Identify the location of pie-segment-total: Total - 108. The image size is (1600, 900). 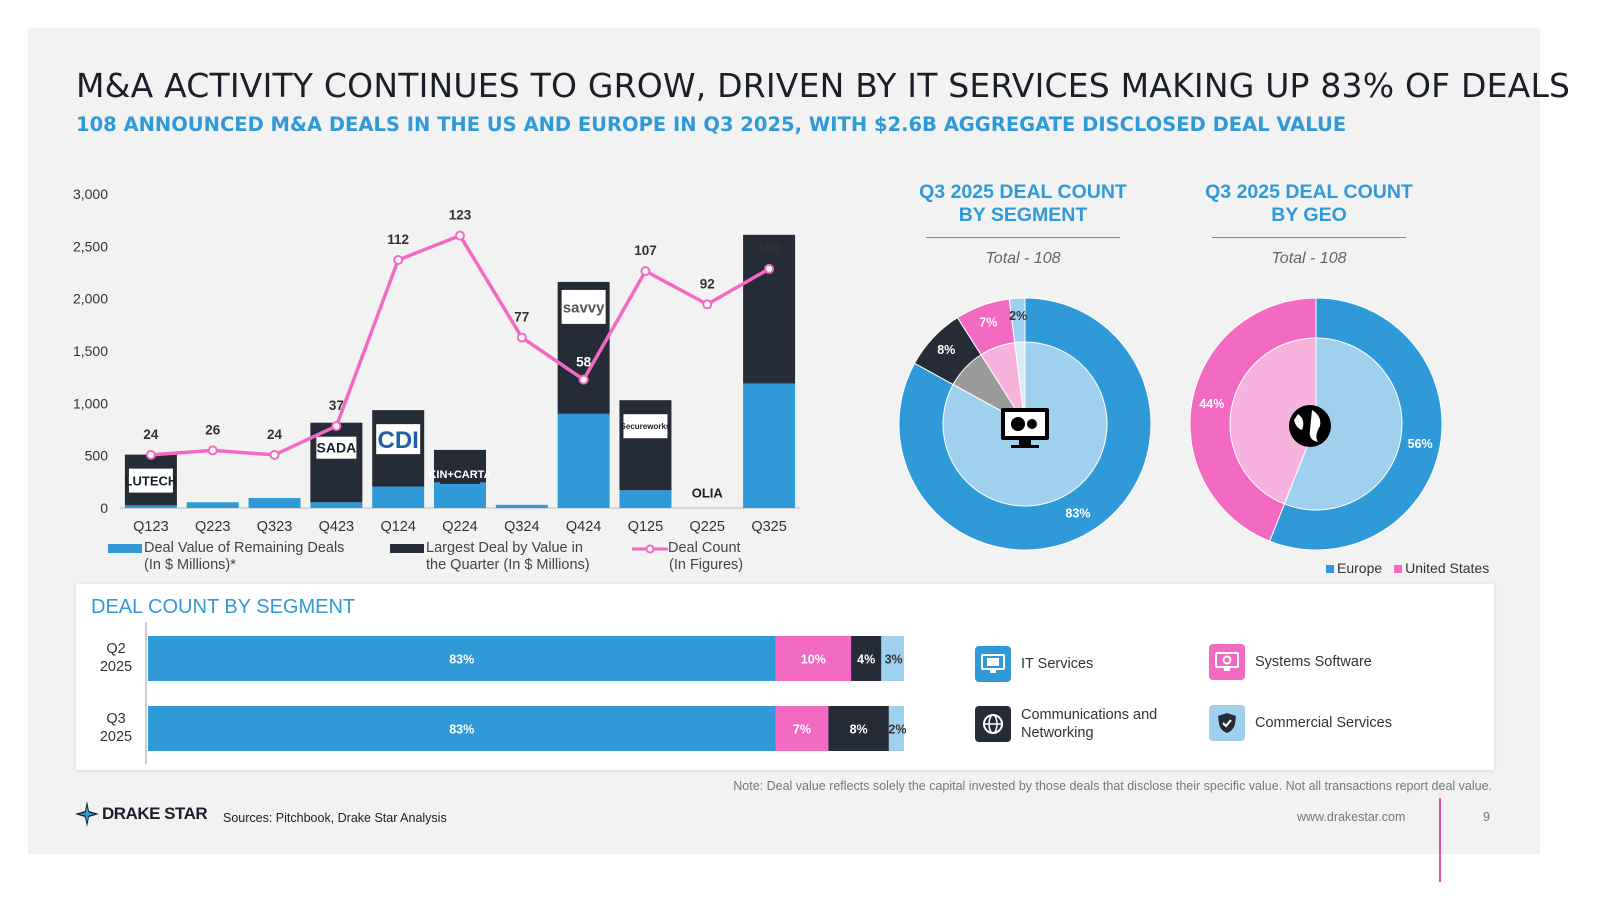
(1023, 258).